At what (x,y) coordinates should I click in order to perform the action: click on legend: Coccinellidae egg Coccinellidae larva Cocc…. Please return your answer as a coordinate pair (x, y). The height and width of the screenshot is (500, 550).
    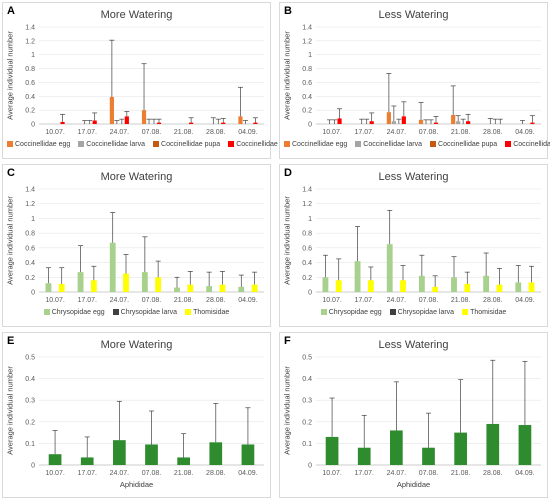
    Looking at the image, I should click on (415, 144).